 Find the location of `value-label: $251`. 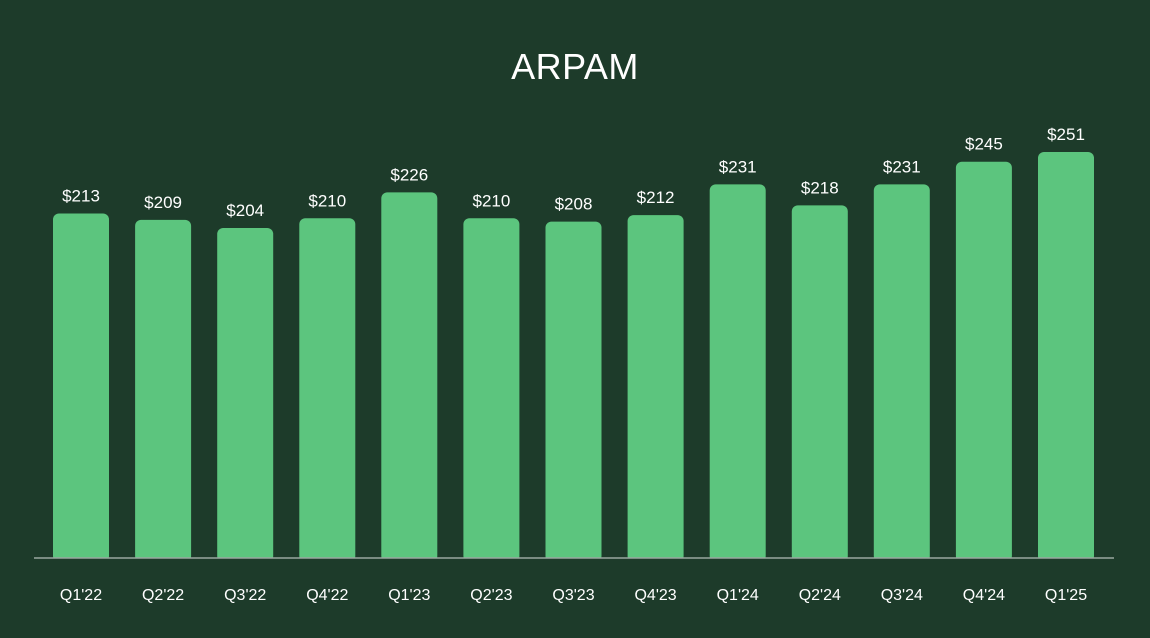

value-label: $251 is located at coordinates (1066, 134).